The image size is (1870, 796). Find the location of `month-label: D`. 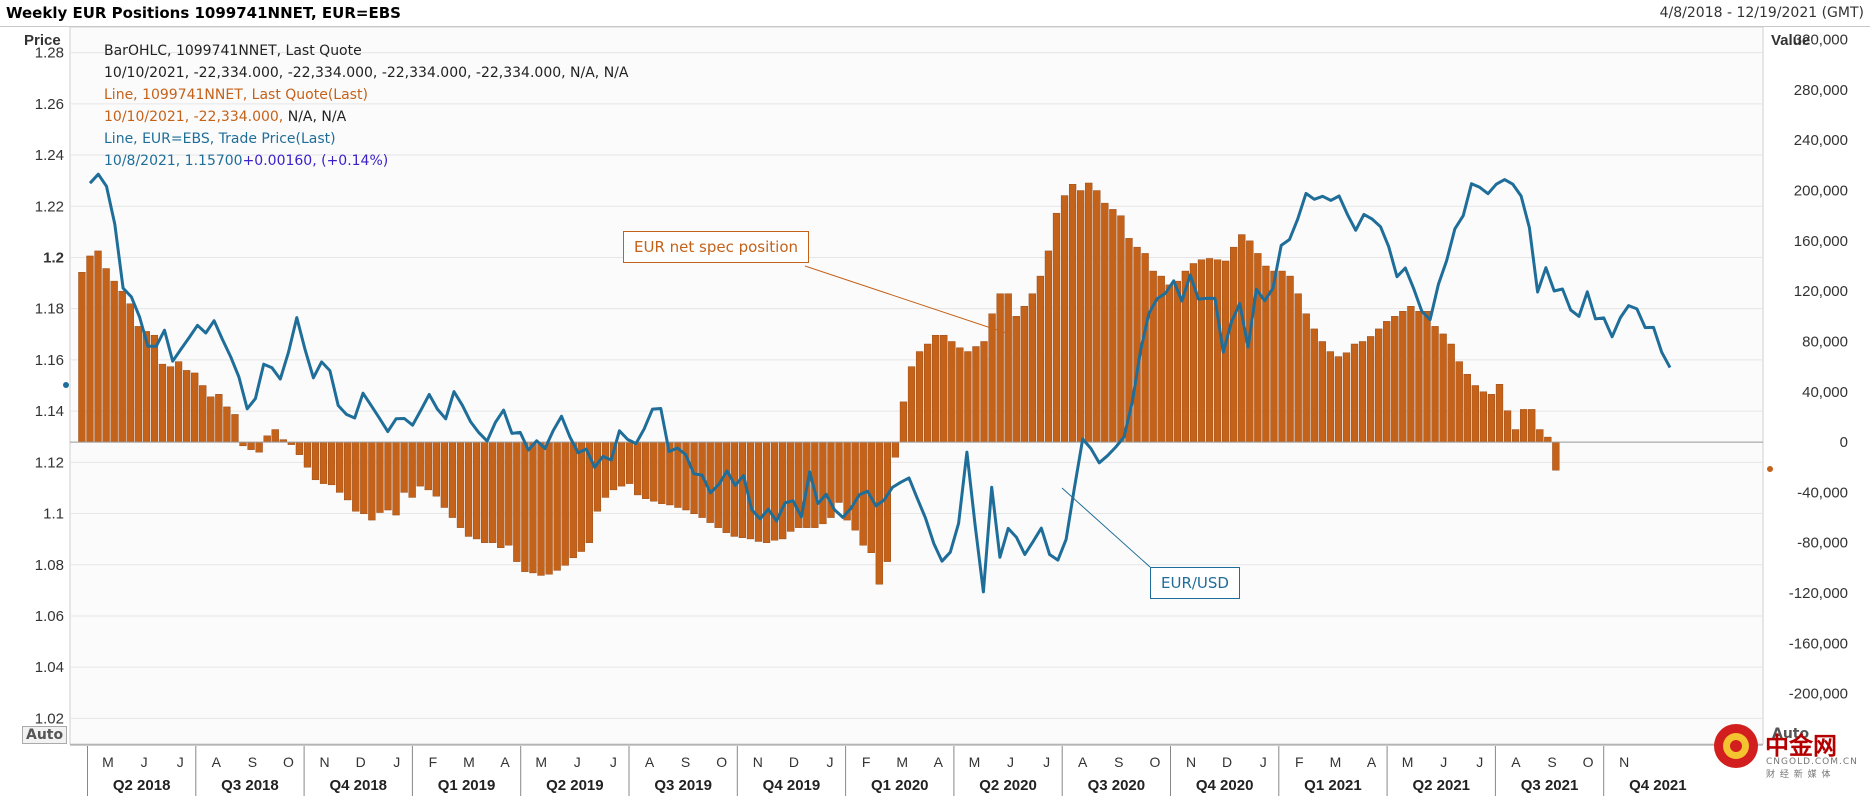

month-label: D is located at coordinates (361, 762).